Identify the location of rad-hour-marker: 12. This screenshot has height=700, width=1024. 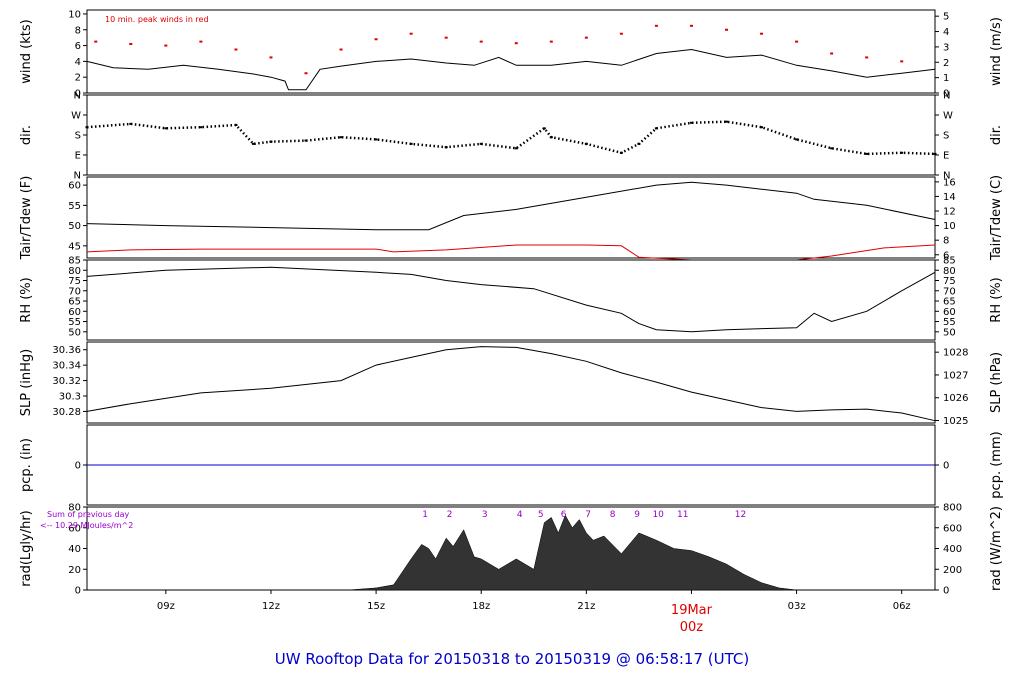
(740, 515).